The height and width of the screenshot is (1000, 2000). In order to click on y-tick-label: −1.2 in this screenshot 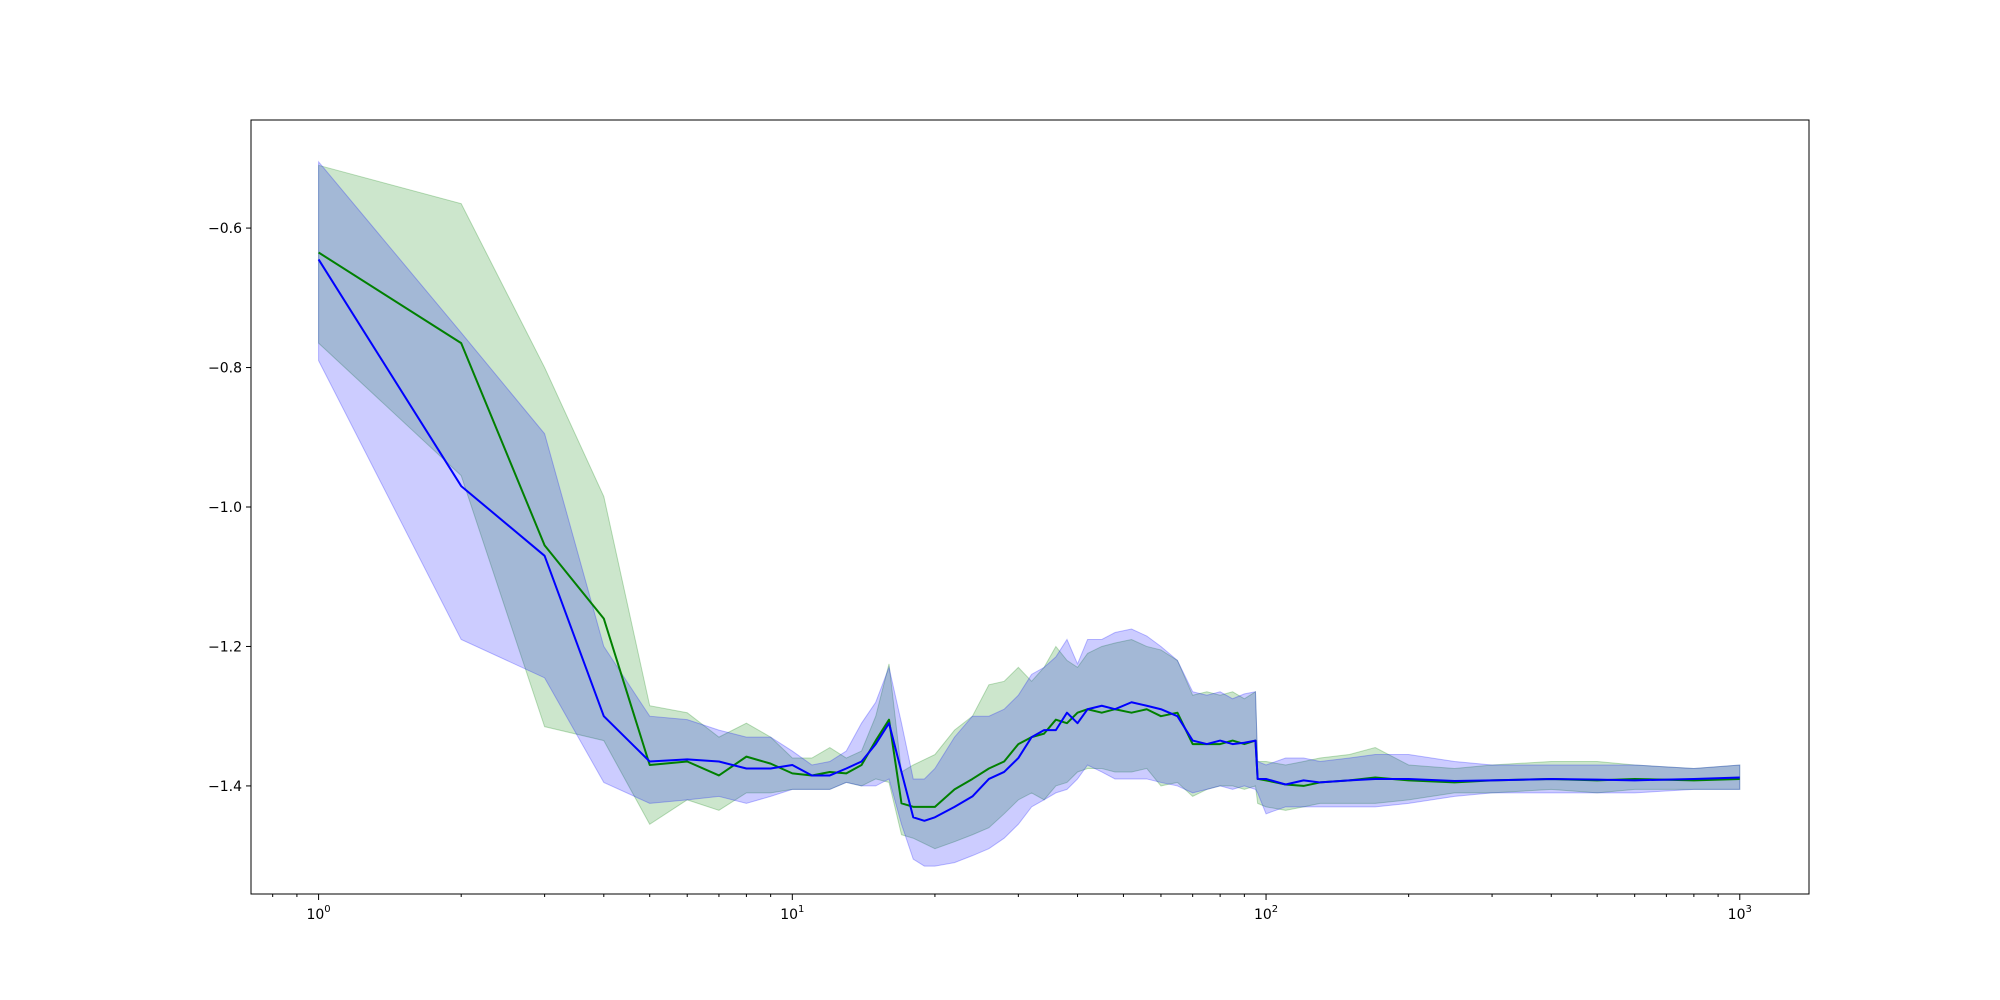, I will do `click(225, 647)`.